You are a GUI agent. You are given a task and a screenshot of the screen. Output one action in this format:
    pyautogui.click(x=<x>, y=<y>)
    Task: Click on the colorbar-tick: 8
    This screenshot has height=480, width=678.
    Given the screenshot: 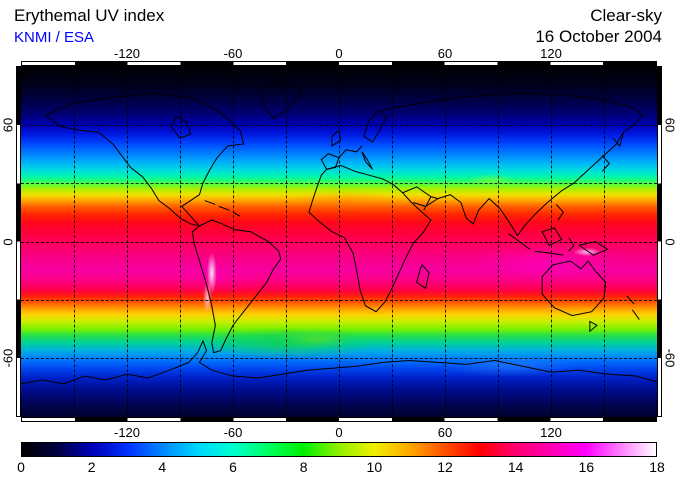 What is the action you would take?
    pyautogui.click(x=303, y=467)
    